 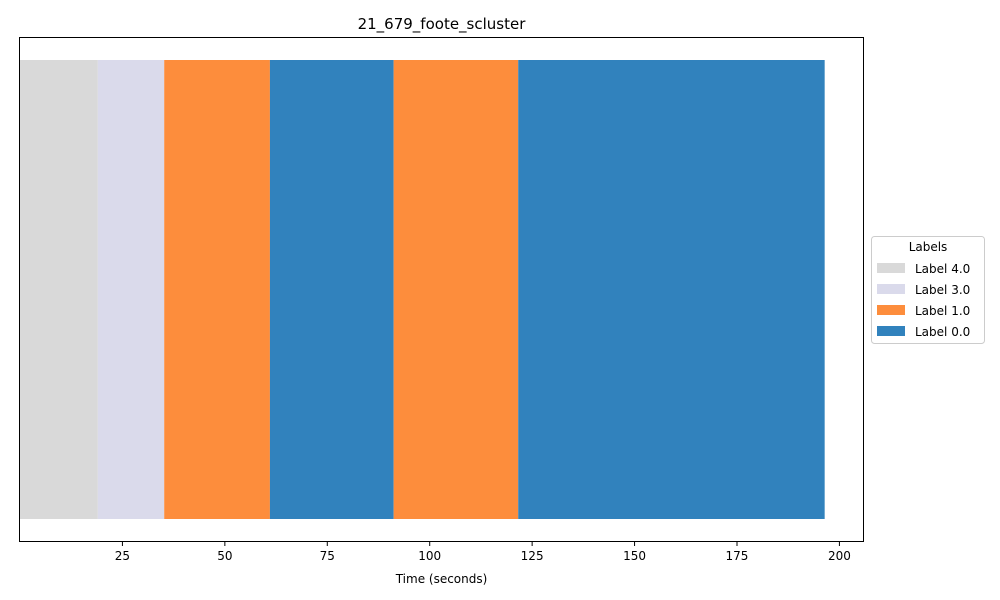 I want to click on legend-label-1: Label 3.0, so click(x=942, y=290).